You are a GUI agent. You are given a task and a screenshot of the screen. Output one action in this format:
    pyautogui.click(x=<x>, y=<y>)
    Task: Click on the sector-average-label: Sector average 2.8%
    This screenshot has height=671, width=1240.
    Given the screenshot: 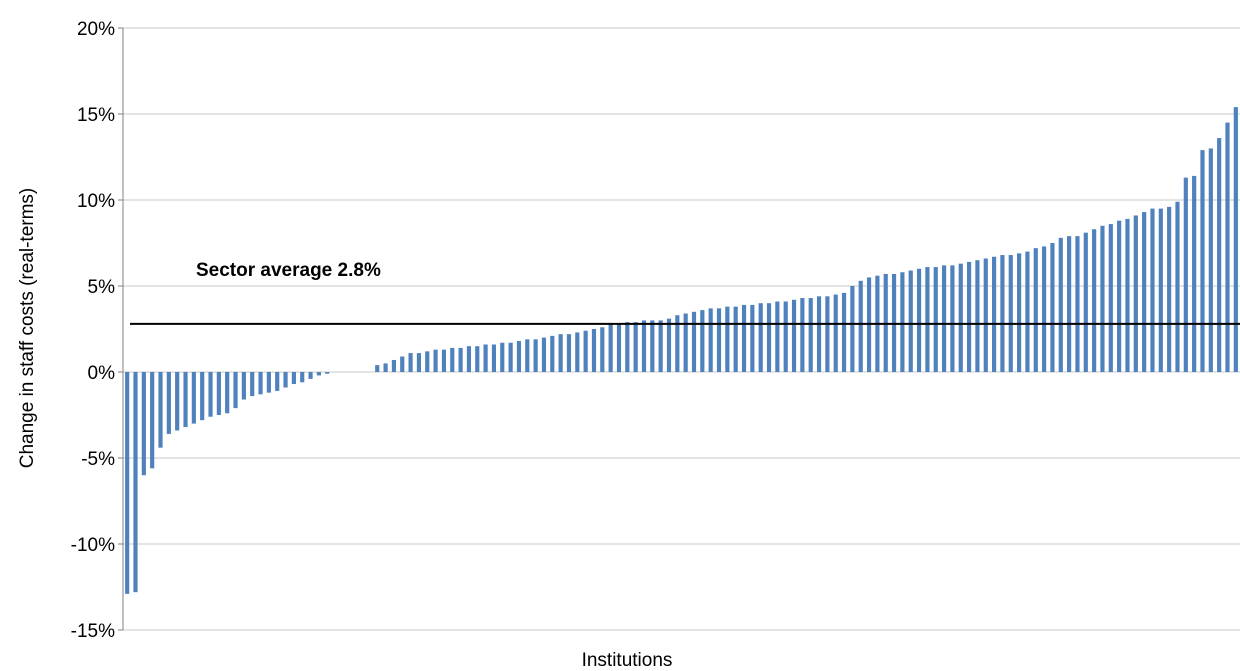 What is the action you would take?
    pyautogui.click(x=288, y=270)
    